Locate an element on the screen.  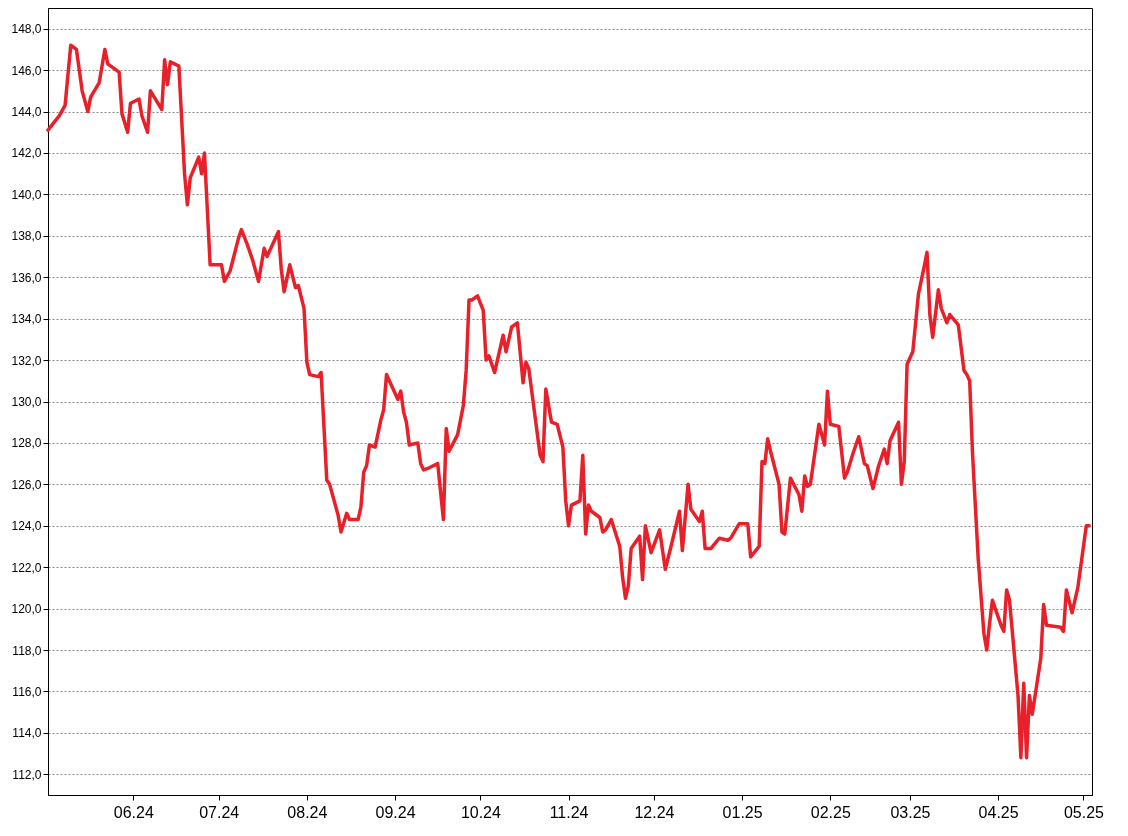
y-tick-label: 136,0 is located at coordinates (26, 277).